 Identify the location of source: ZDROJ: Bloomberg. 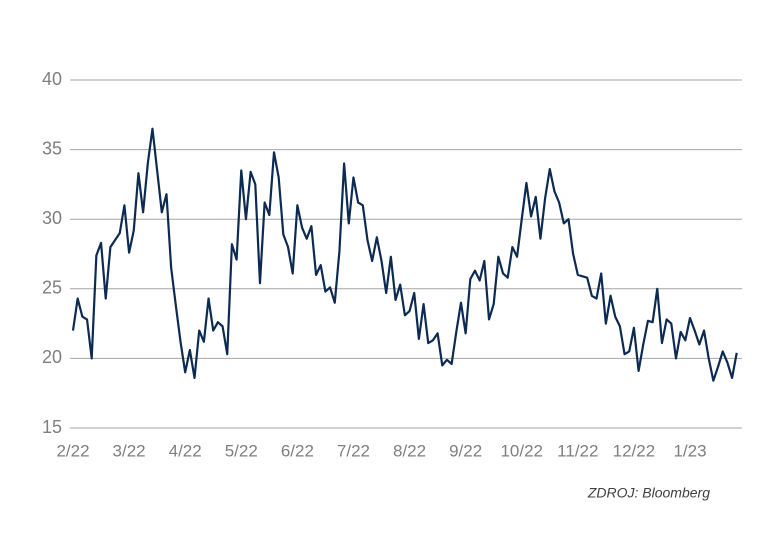
(648, 493).